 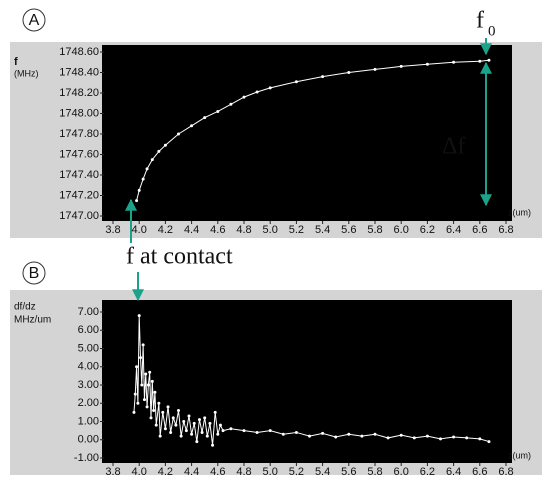 I want to click on y-tick-label: 1748.60, so click(x=79, y=52).